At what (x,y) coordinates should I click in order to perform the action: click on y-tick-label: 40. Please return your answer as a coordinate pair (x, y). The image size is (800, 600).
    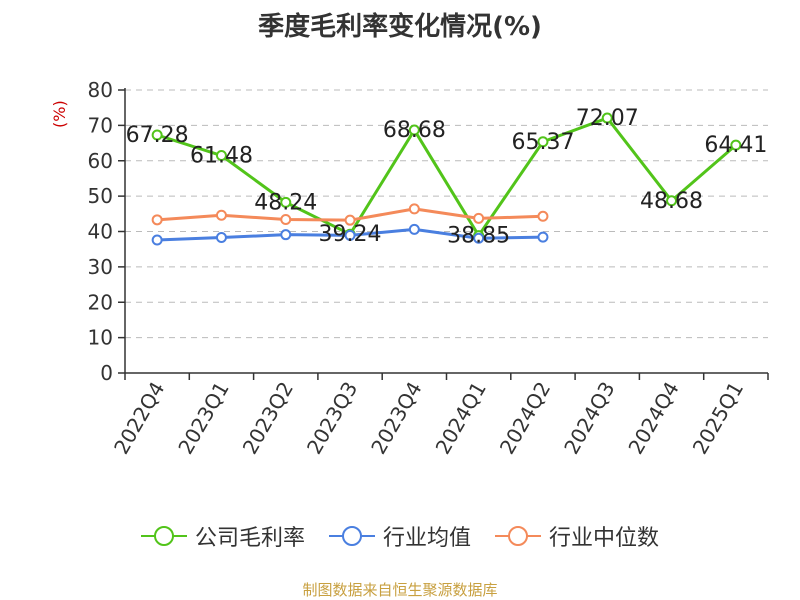
    Looking at the image, I should click on (100, 232).